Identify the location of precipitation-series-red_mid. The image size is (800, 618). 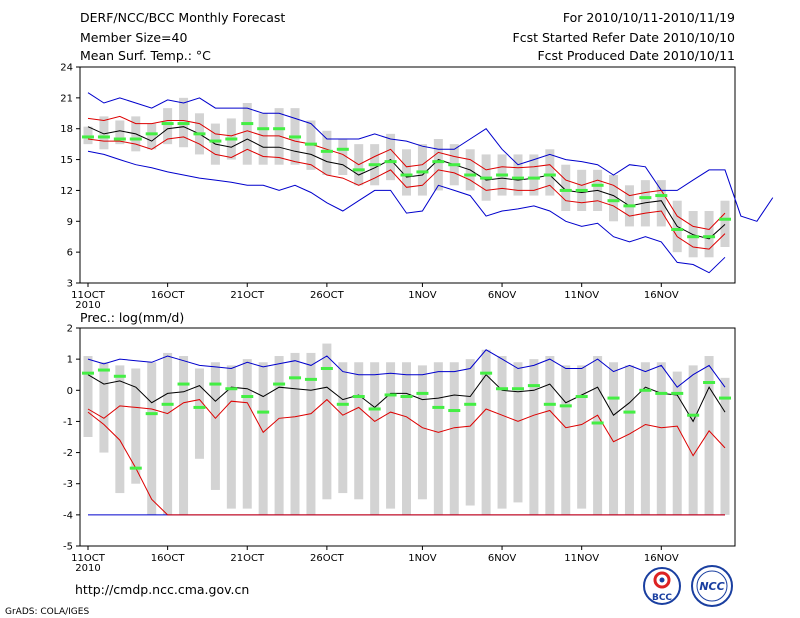
(406, 427).